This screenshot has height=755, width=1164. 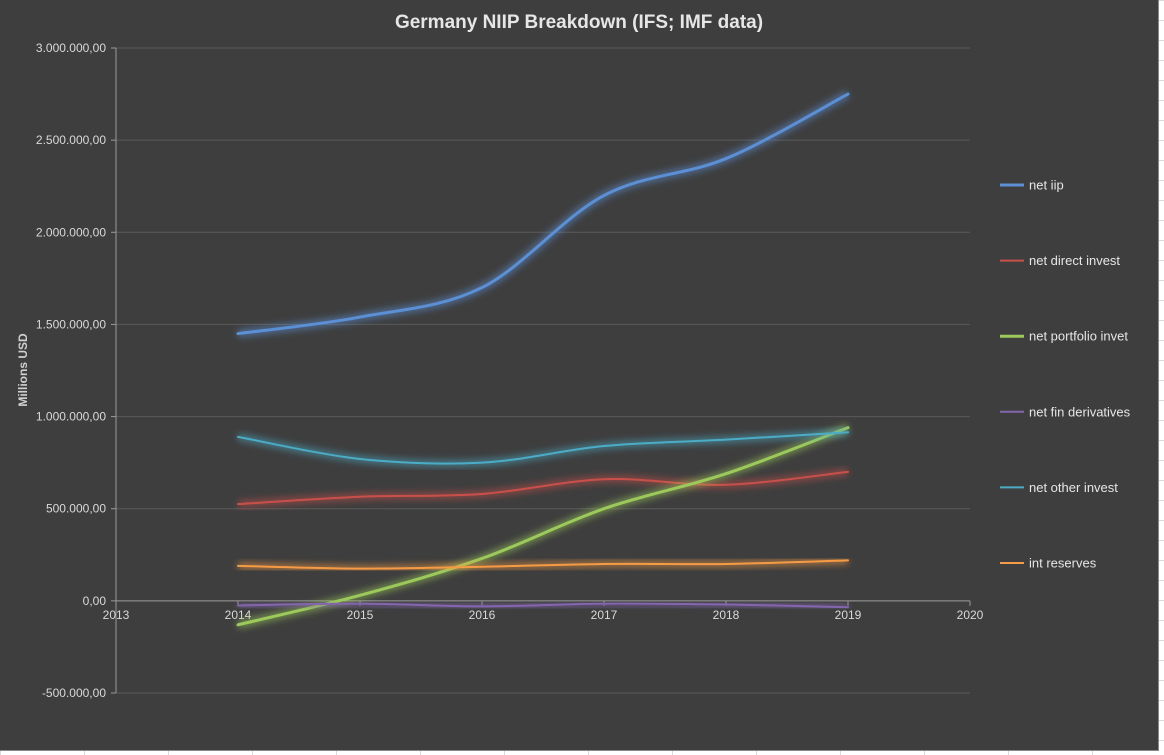 What do you see at coordinates (543, 605) in the screenshot?
I see `series-line-net-fin-derivatives` at bounding box center [543, 605].